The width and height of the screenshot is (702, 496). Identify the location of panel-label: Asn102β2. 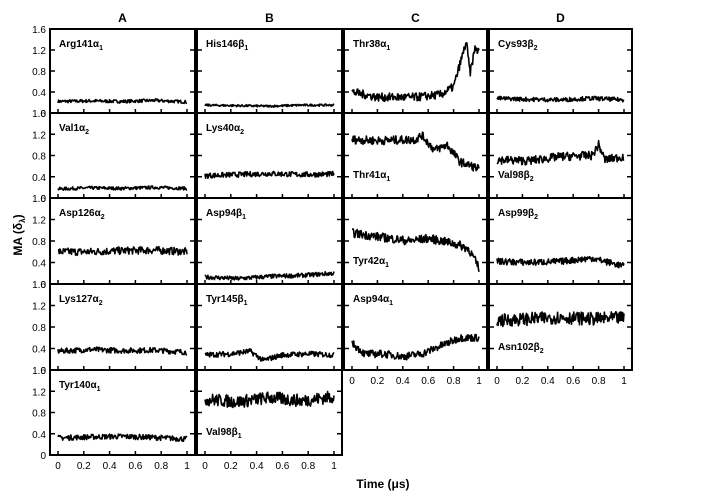
(521, 348).